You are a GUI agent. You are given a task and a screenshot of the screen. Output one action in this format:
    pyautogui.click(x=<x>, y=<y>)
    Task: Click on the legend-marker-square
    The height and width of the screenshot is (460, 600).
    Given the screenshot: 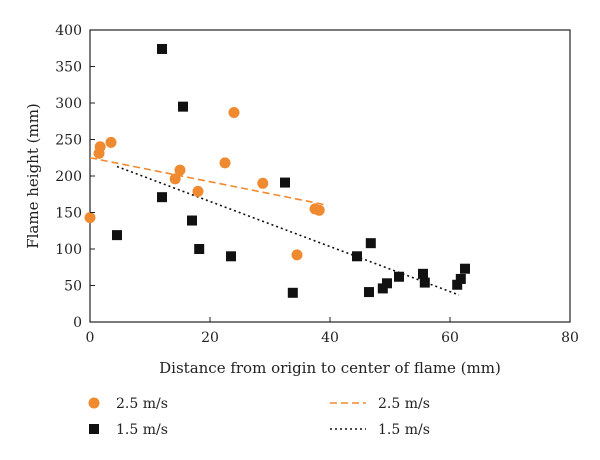 What is the action you would take?
    pyautogui.click(x=94, y=429)
    